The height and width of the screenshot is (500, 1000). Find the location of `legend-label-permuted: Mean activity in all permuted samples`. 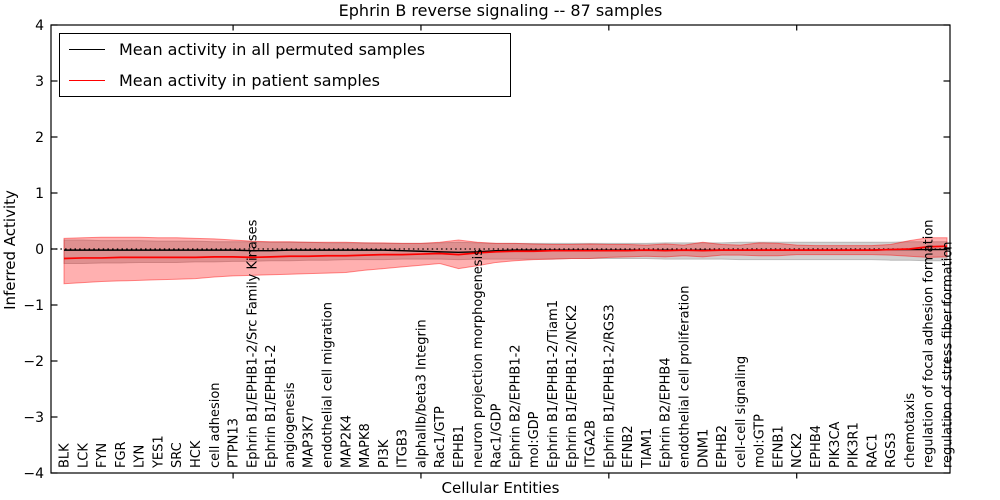

legend-label-permuted: Mean activity in all permuted samples is located at coordinates (272, 49).